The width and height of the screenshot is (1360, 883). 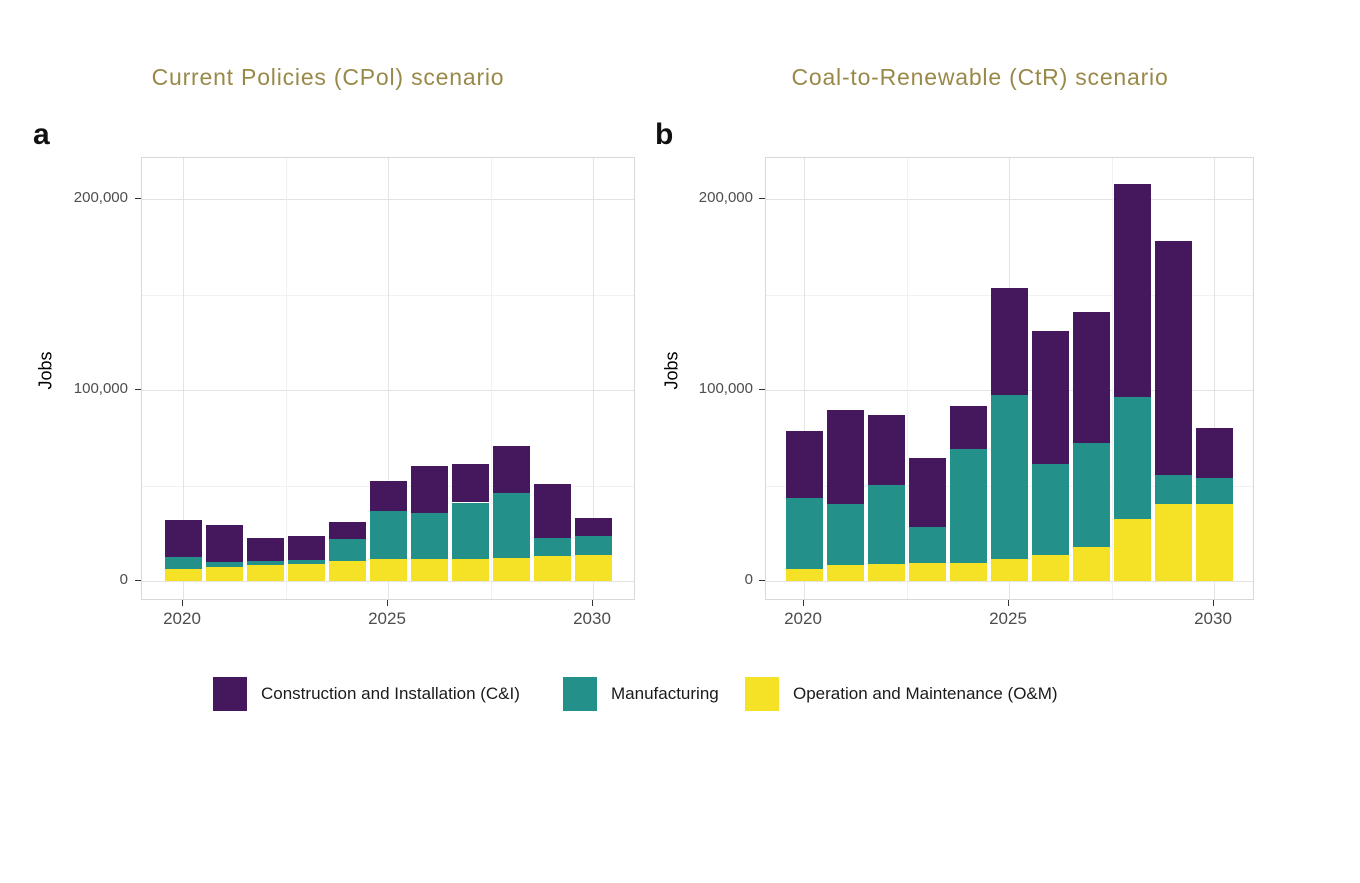 I want to click on panel-a-label: a, so click(x=41, y=134).